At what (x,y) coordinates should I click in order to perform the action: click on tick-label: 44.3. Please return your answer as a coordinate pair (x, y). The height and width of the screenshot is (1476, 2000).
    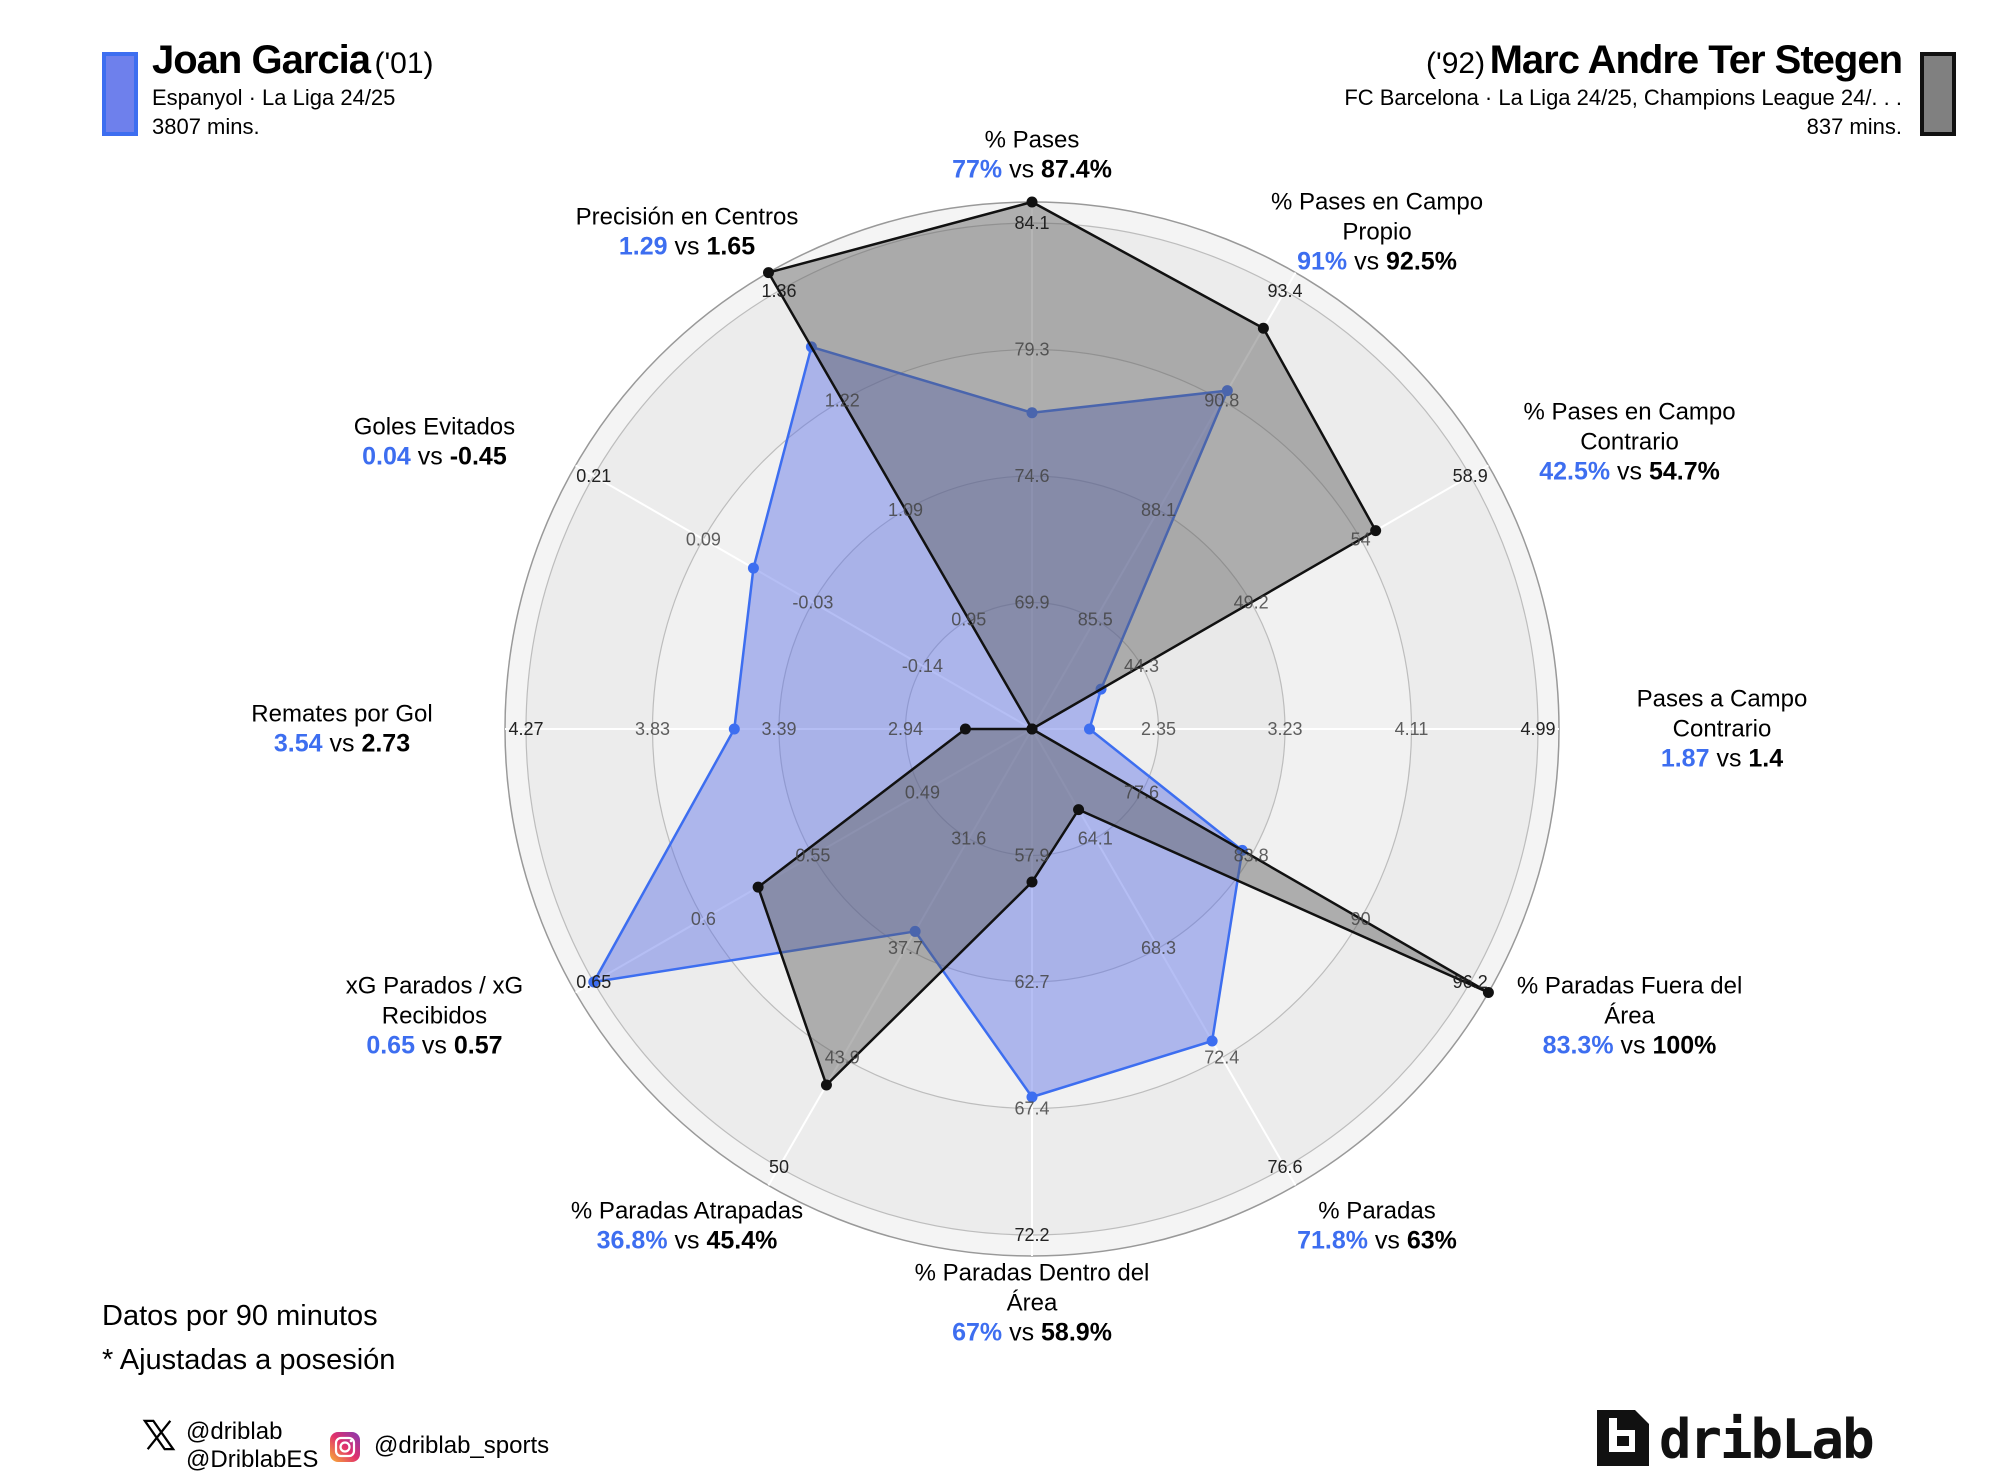
    Looking at the image, I should click on (1141, 666).